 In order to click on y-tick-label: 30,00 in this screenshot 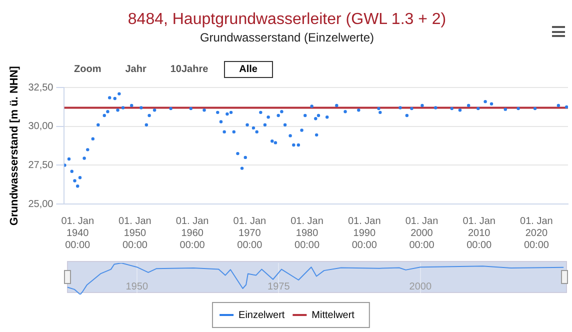, I will do `click(41, 126)`.